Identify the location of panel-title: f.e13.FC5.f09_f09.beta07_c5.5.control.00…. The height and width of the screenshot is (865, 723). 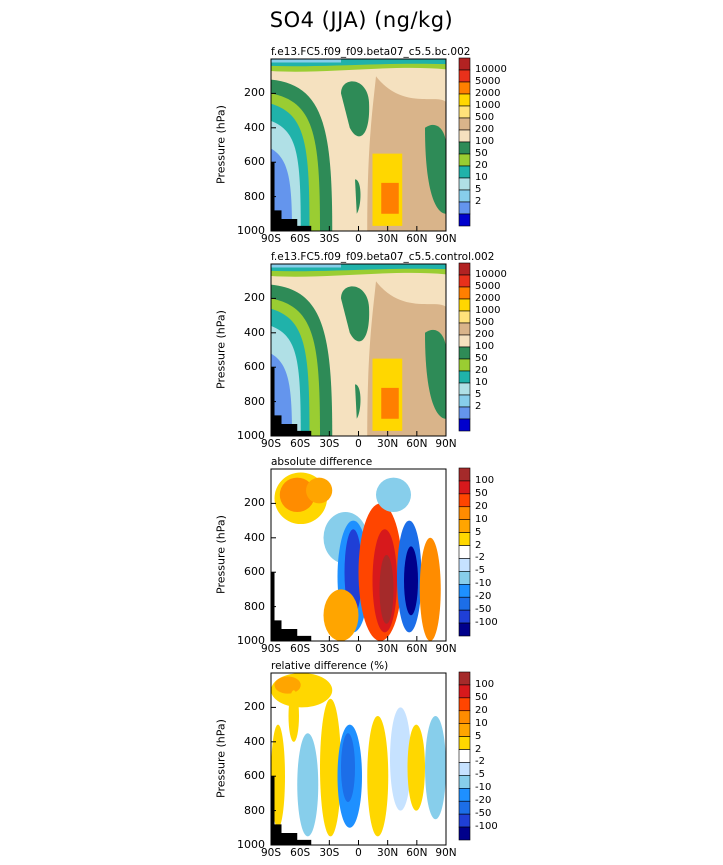
(383, 257).